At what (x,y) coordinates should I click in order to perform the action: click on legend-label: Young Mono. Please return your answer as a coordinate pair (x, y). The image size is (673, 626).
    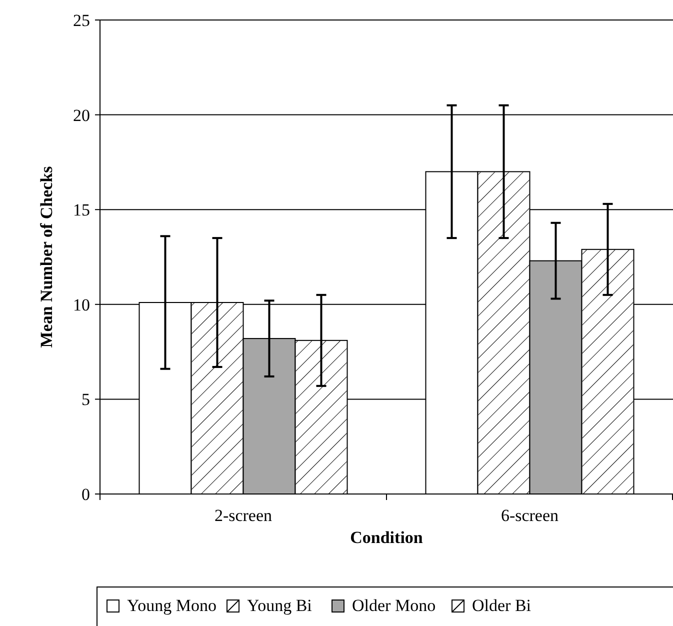
    Looking at the image, I should click on (171, 605).